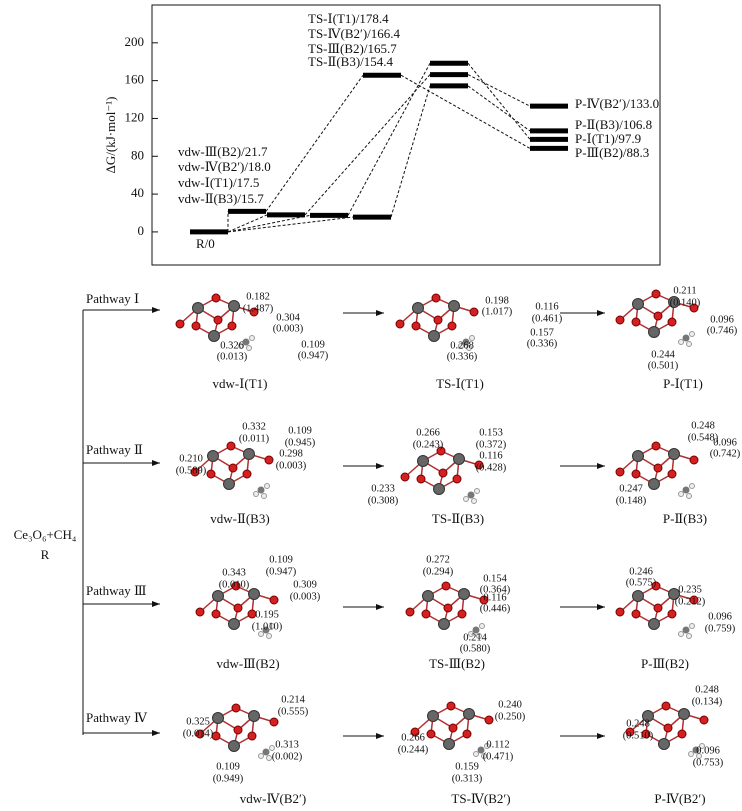 This screenshot has height=811, width=742. Describe the element at coordinates (240, 383) in the screenshot. I see `structure-name: vdw-Ⅰ(T1)` at that location.